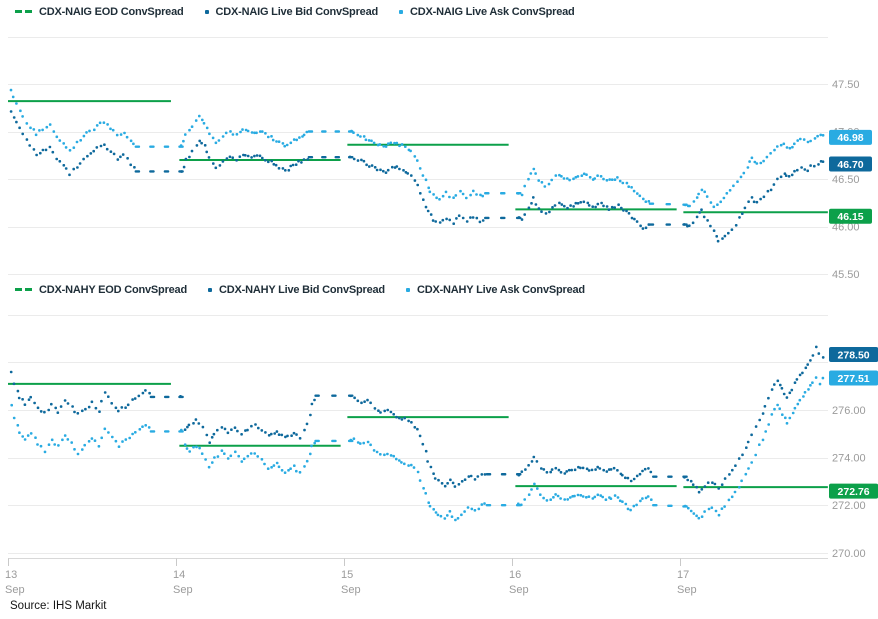 The height and width of the screenshot is (619, 878). I want to click on svg-text: 15, so click(347, 575).